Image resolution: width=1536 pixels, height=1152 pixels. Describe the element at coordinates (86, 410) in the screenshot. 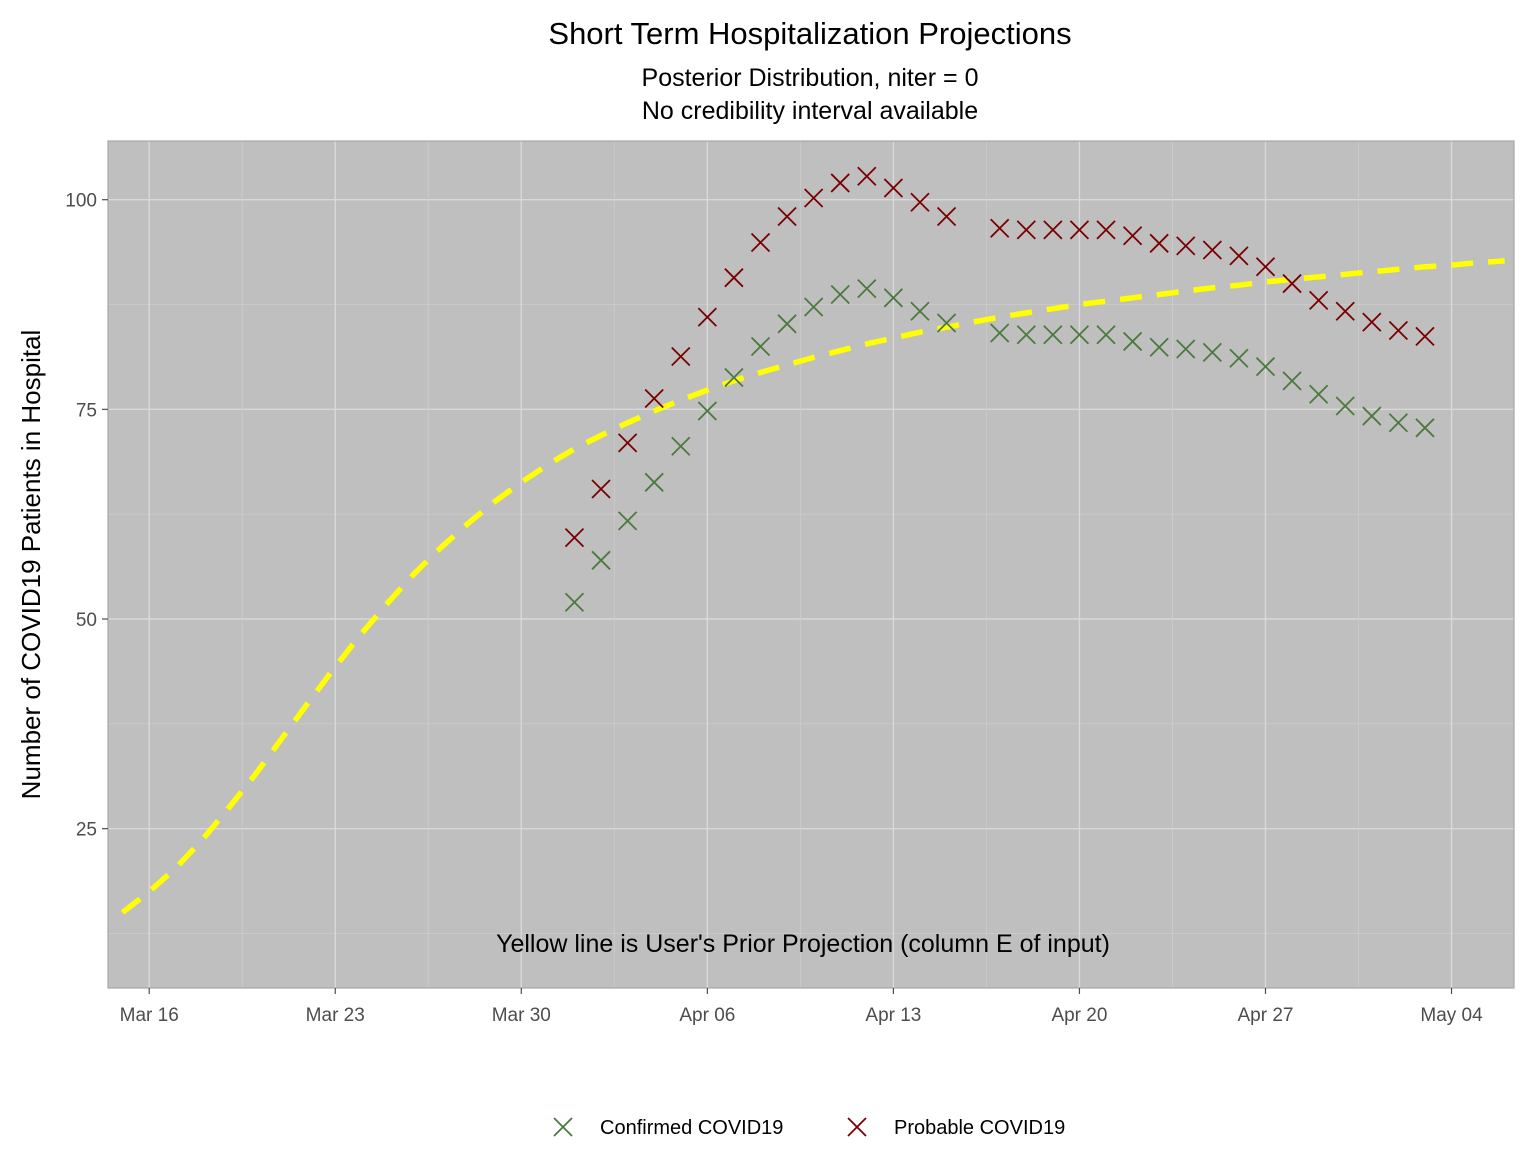

I see `y-tick-label: 75` at that location.